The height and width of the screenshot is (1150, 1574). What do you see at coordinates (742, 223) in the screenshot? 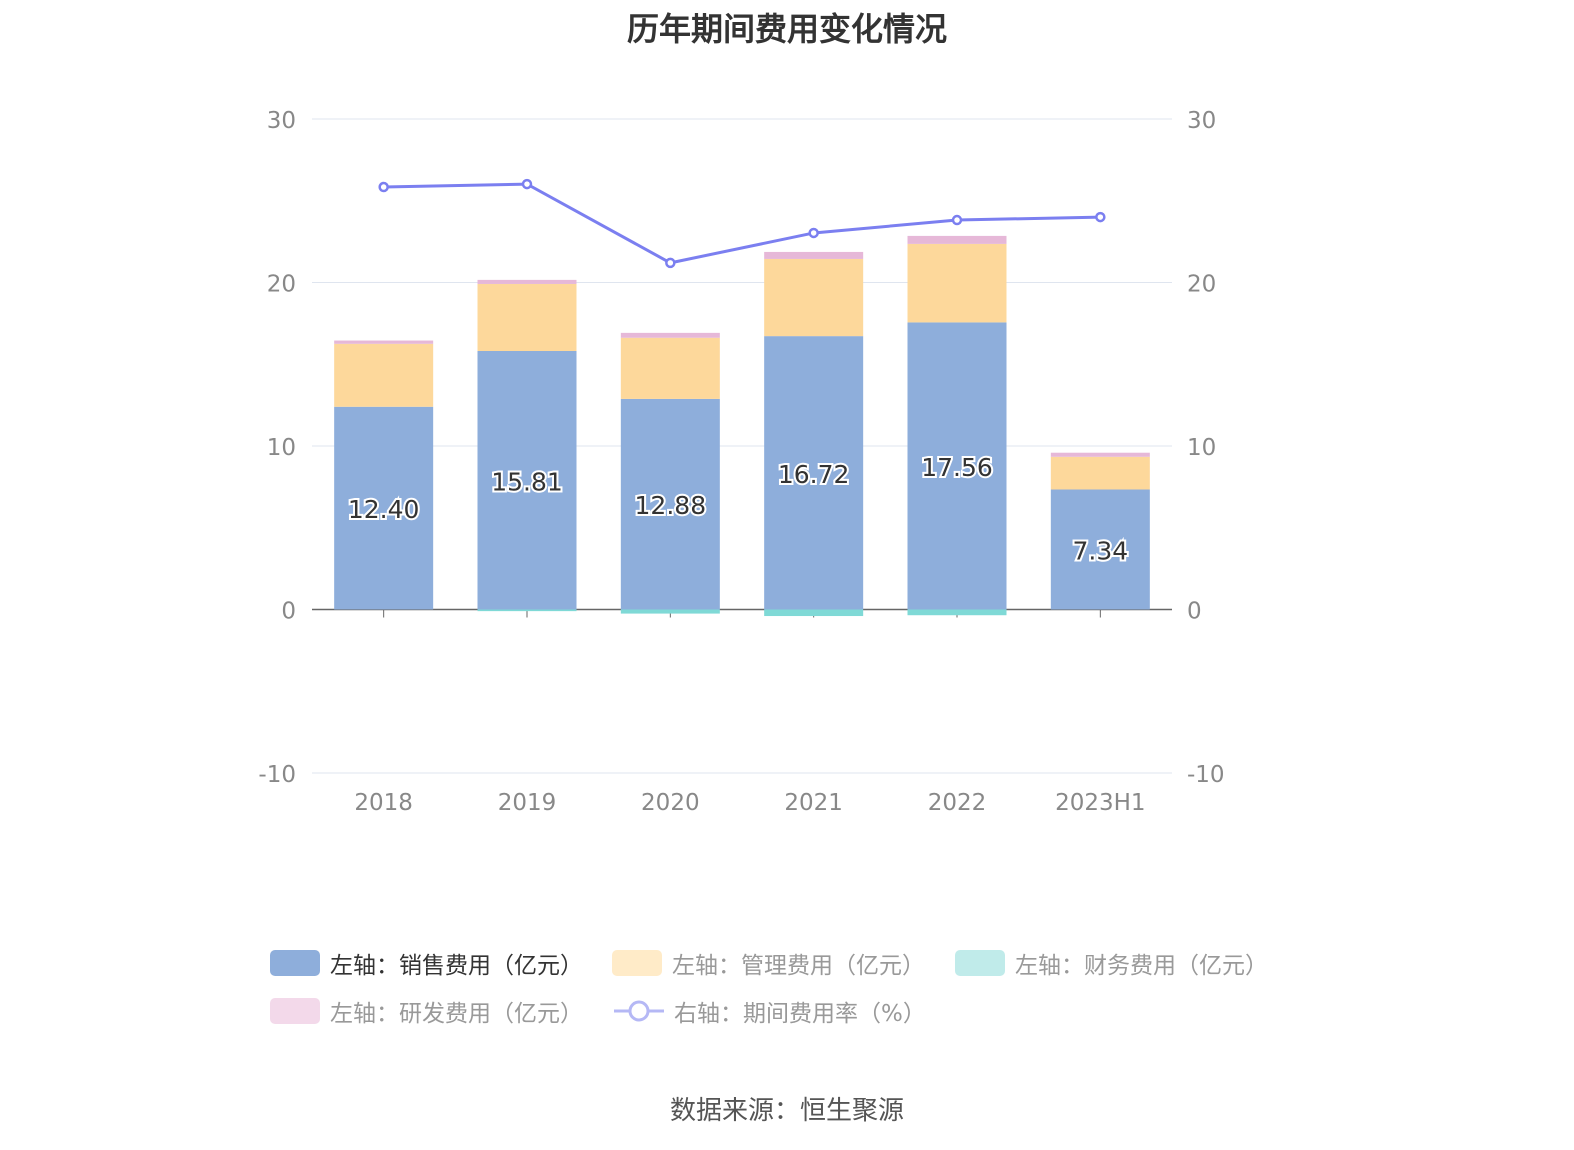
I see `rate-line` at bounding box center [742, 223].